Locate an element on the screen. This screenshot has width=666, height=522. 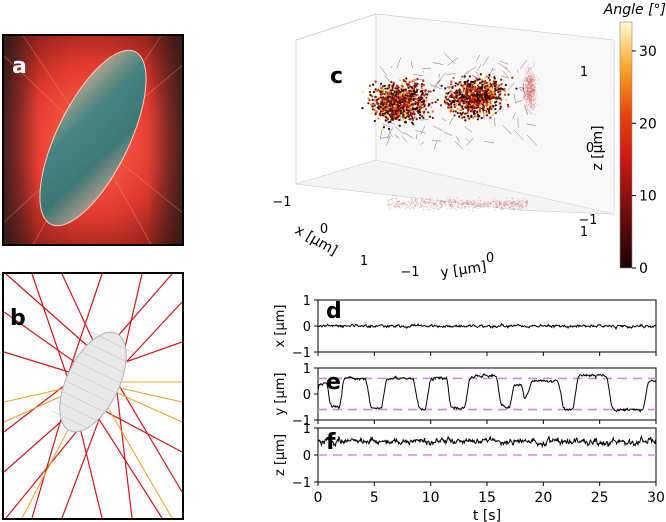
panel-label-f: f is located at coordinates (331, 442).